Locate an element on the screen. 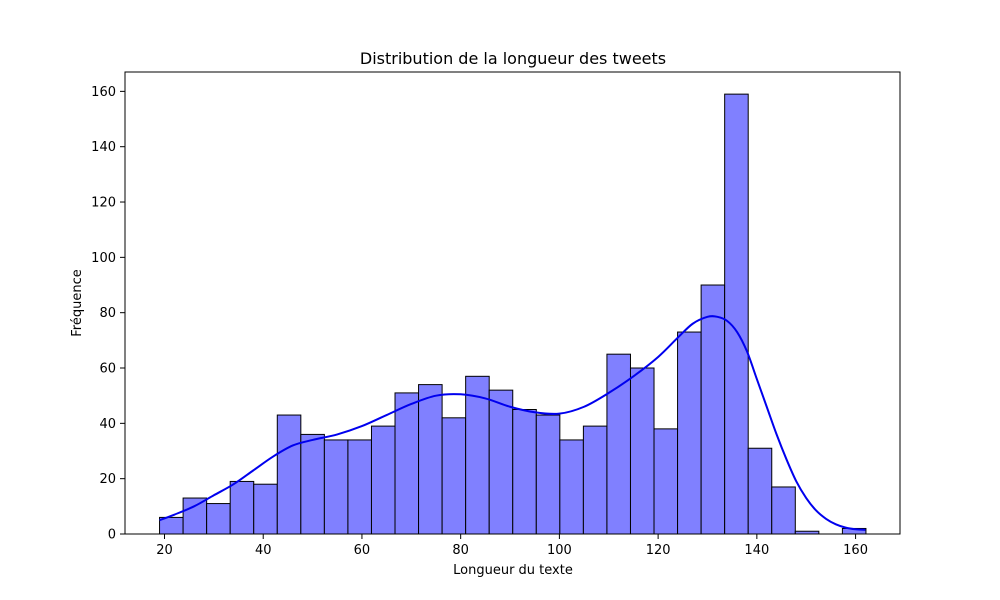  y-axis-ticks: 0 20 40 60 80 100 120 140 160 is located at coordinates (108, 314).